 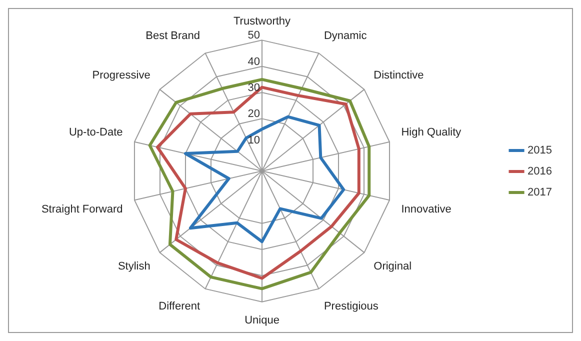 I want to click on spoke-label: Dynamic, so click(x=346, y=36).